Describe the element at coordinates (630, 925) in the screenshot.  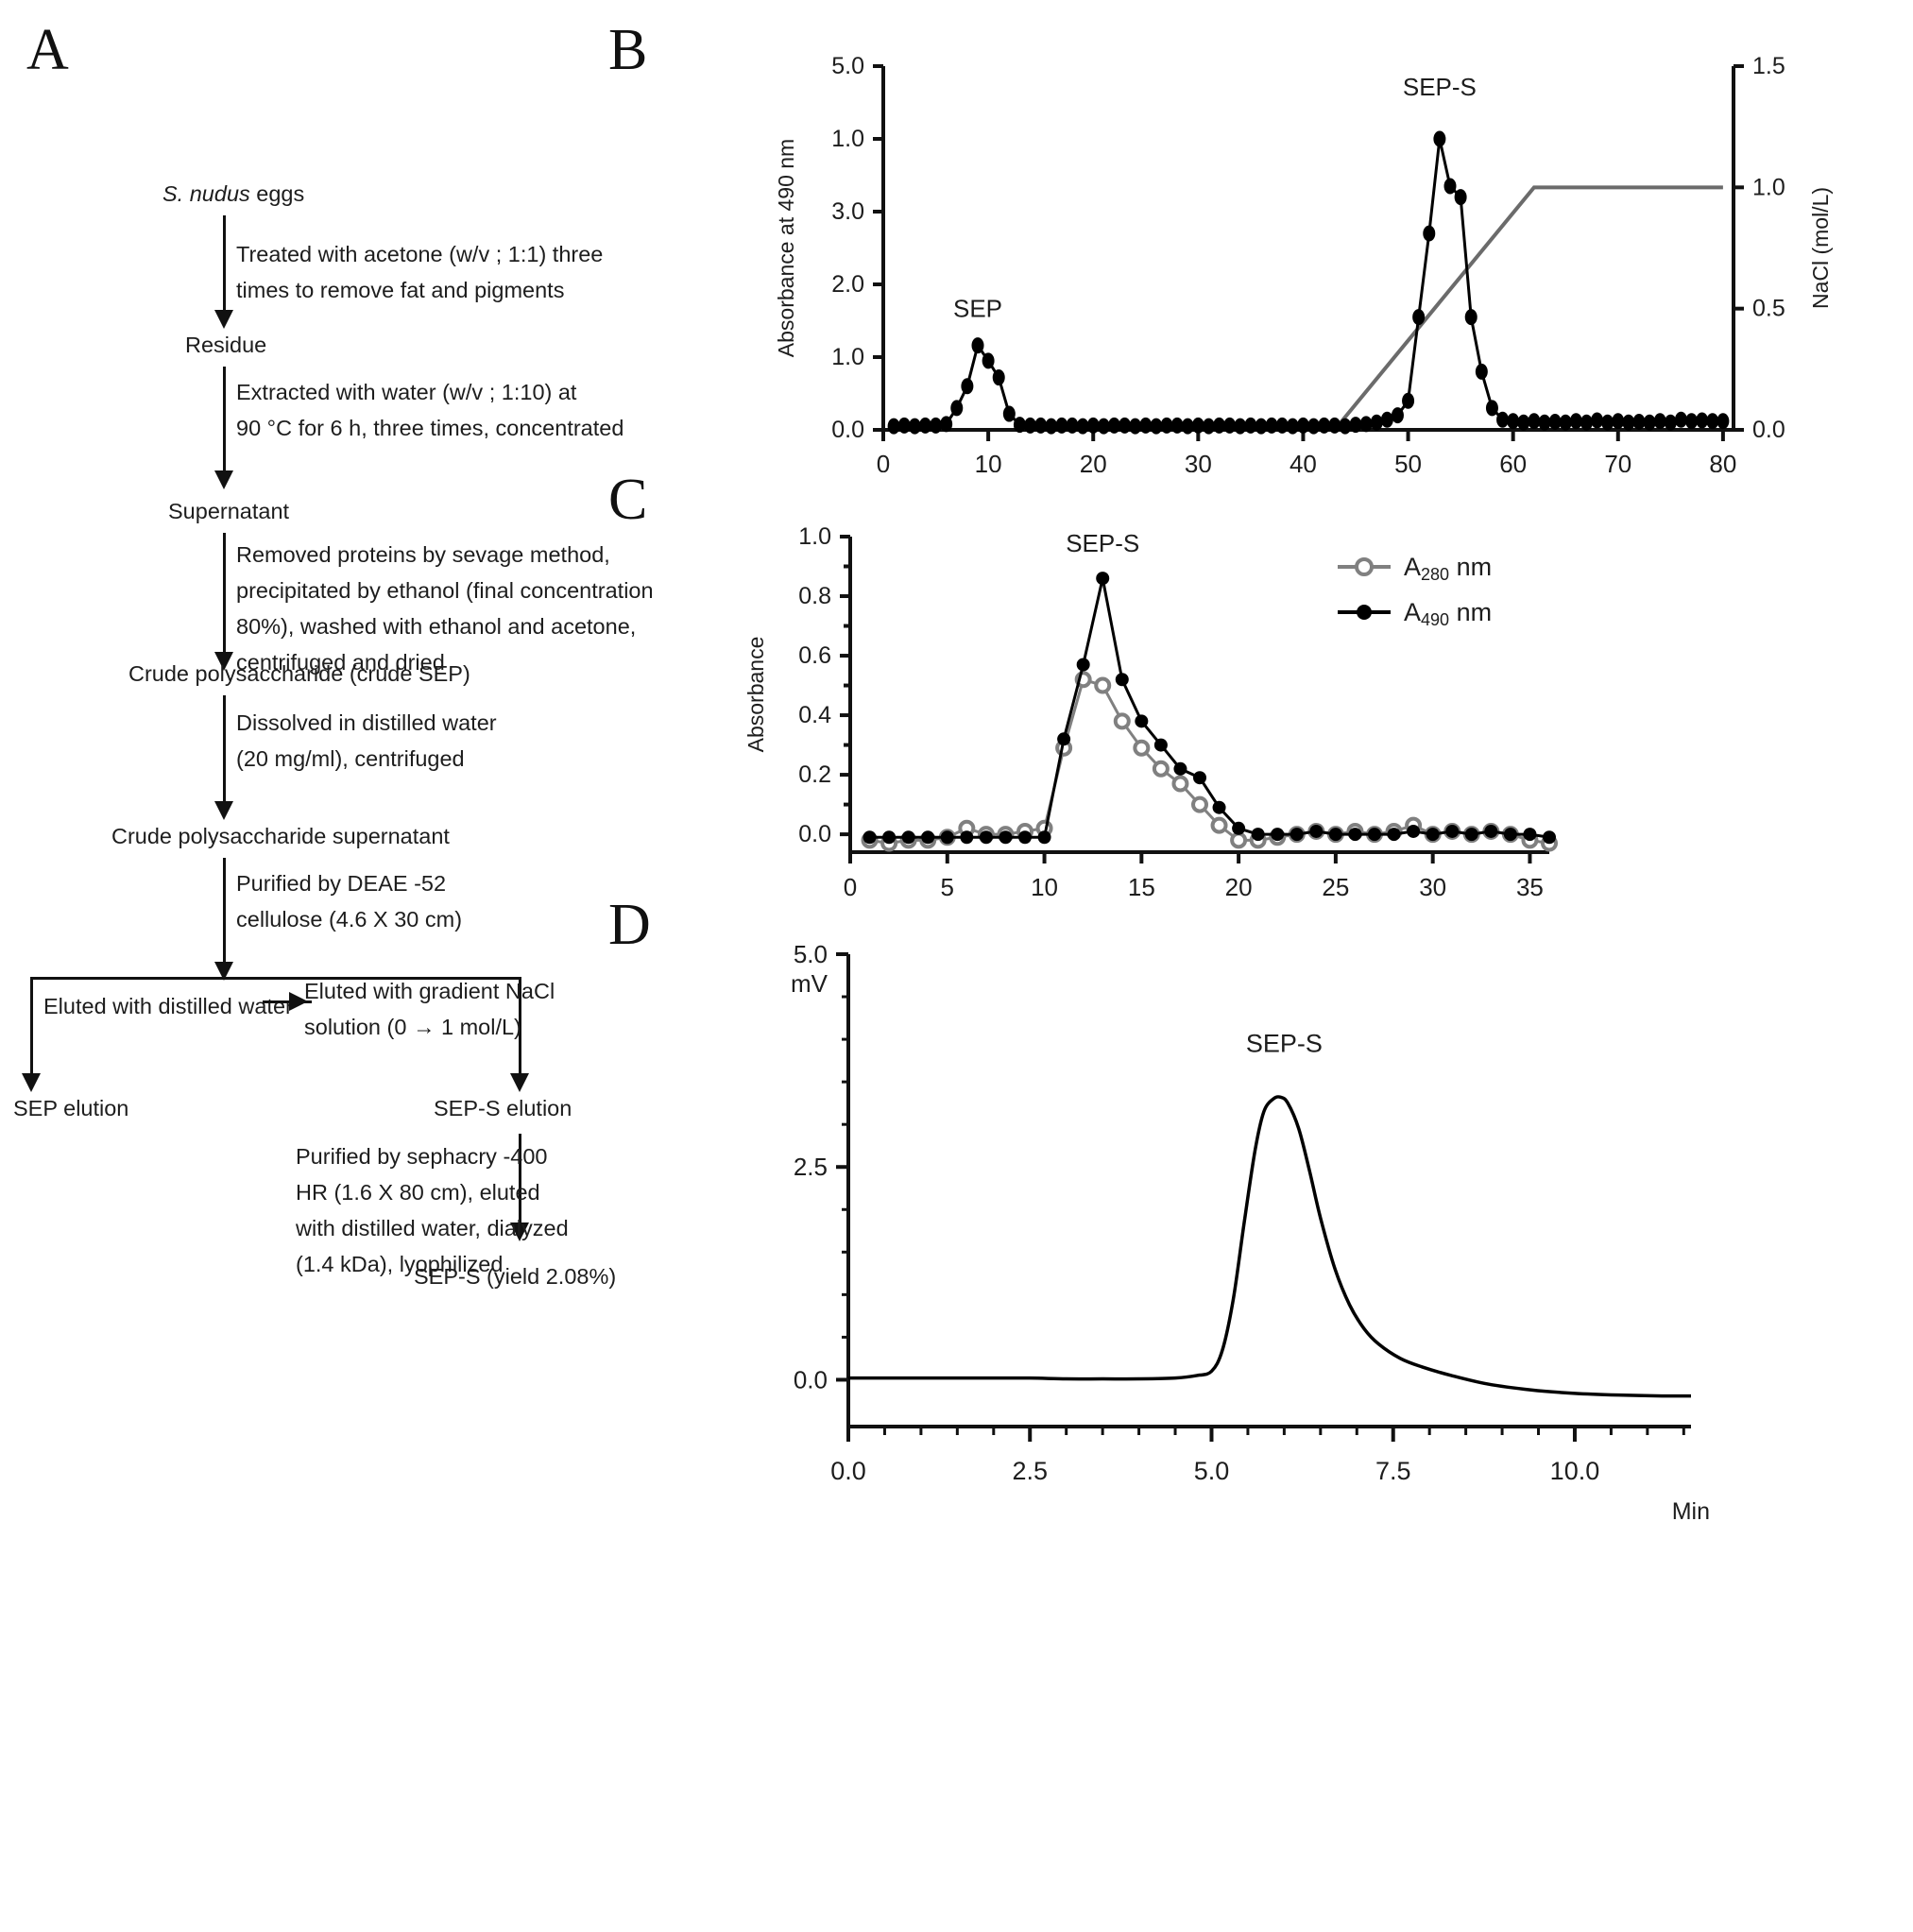
I see `panel-letter-d: D` at that location.